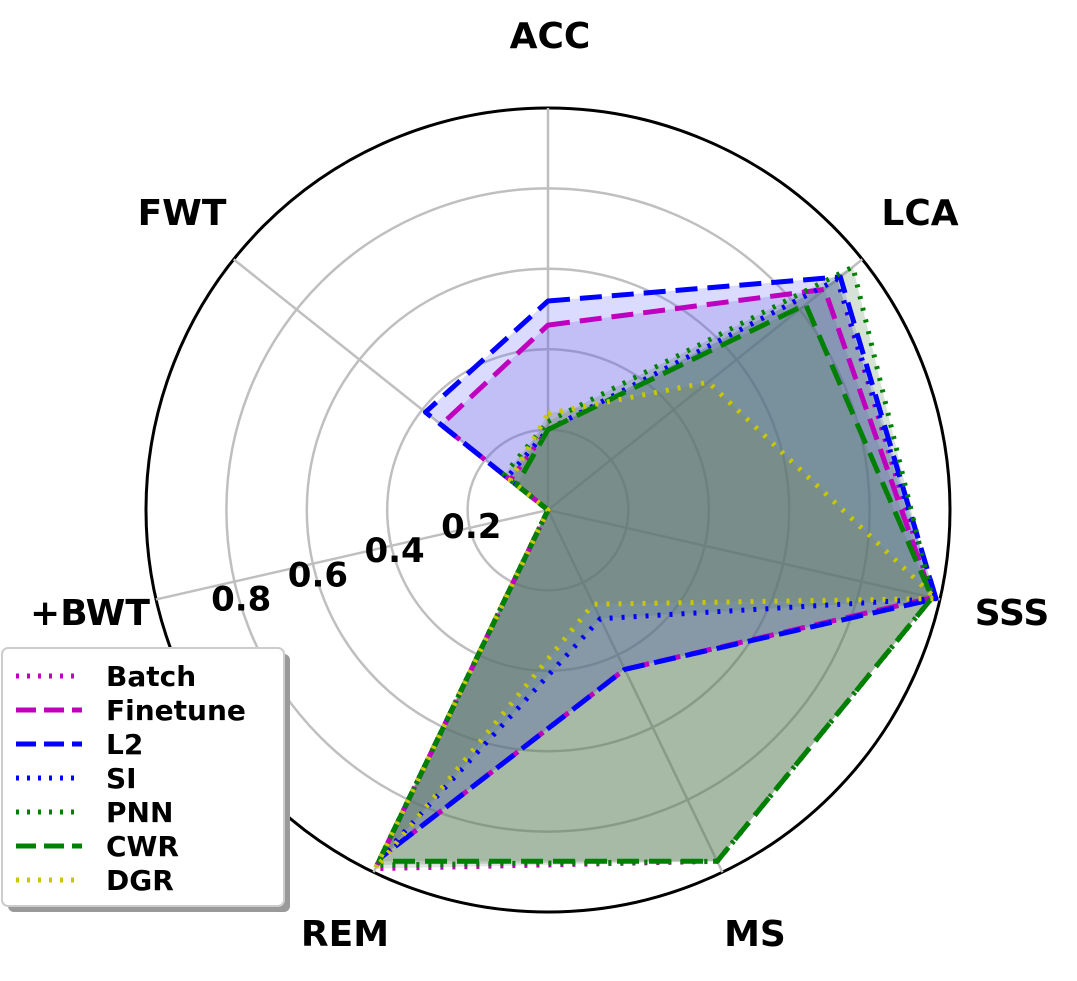  I want to click on spoke-lca, so click(705, 384).